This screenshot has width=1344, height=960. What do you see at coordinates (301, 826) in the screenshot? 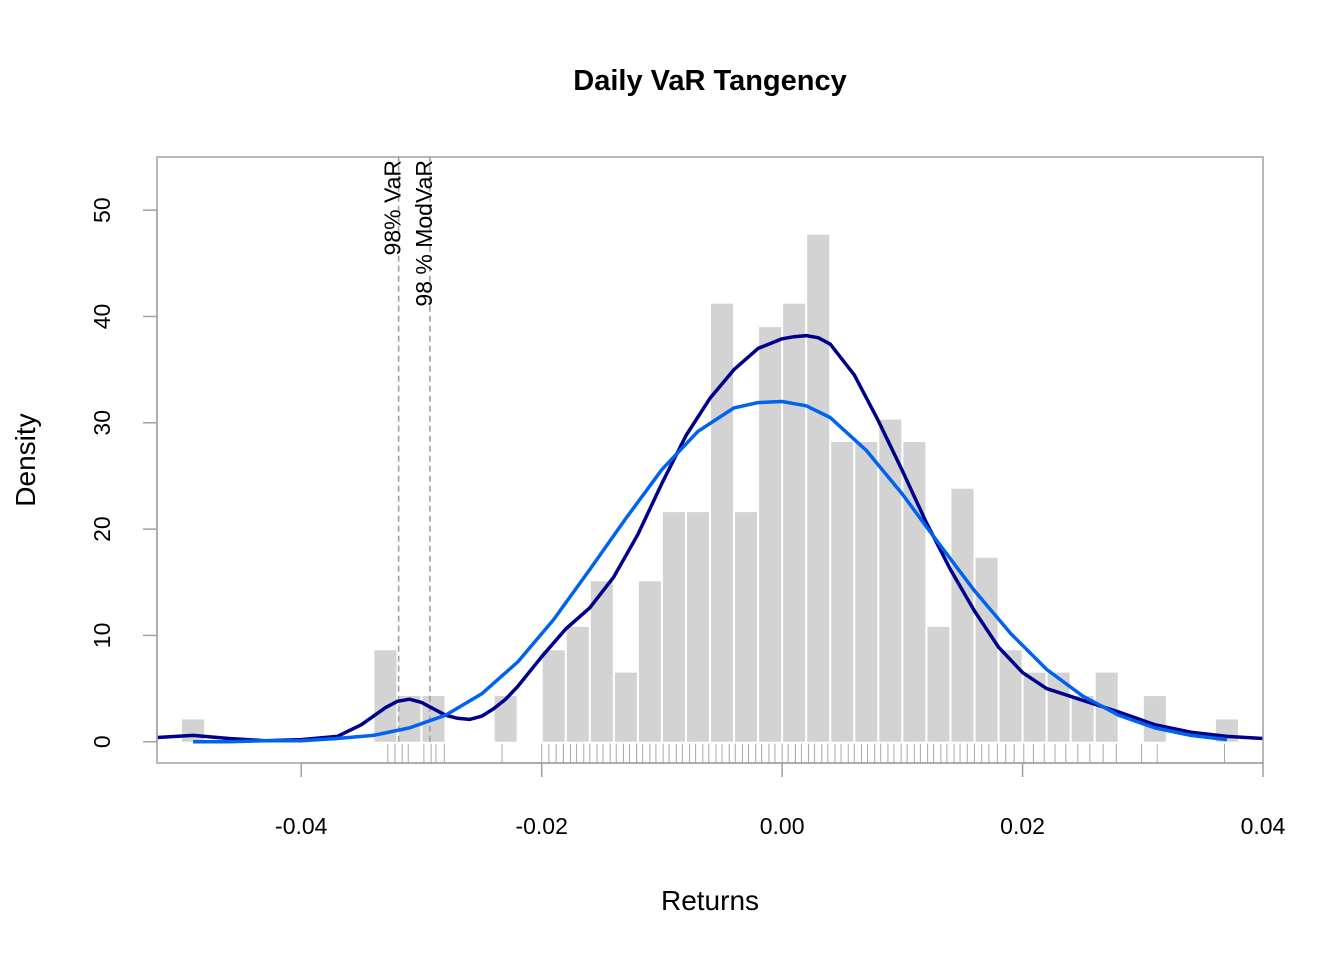
I see `x-tick-label: -0.04` at bounding box center [301, 826].